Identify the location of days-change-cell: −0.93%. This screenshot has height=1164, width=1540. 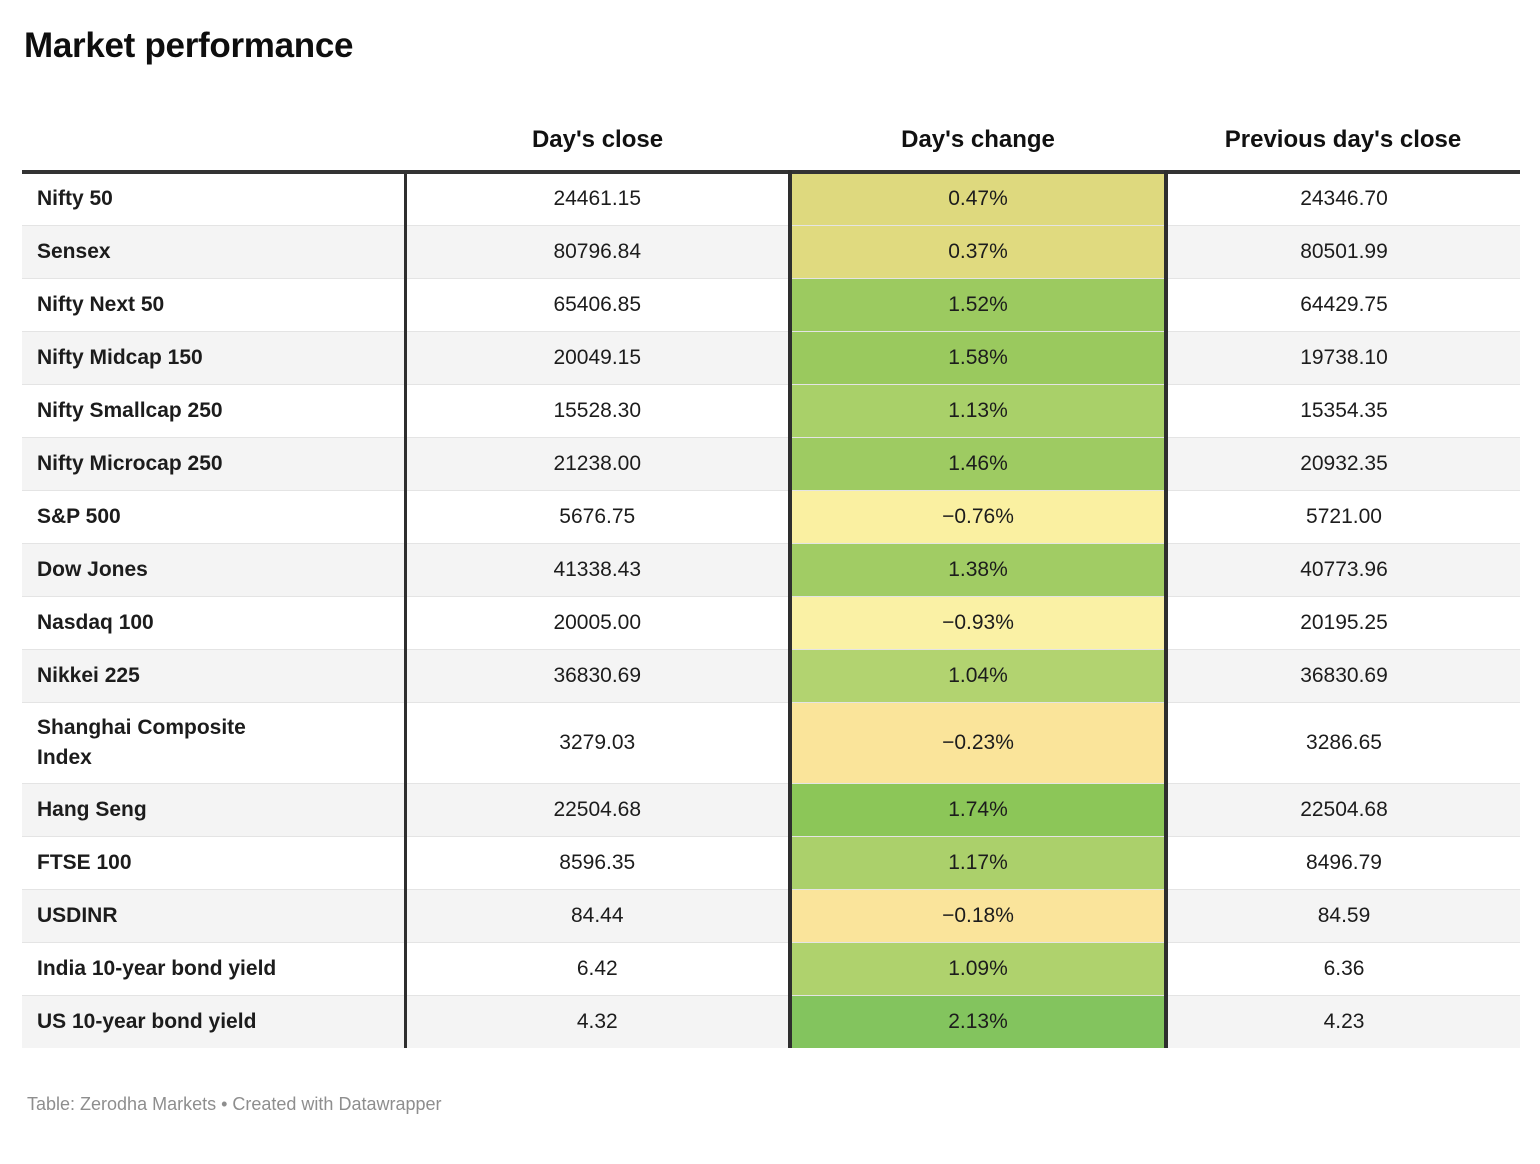
(978, 622).